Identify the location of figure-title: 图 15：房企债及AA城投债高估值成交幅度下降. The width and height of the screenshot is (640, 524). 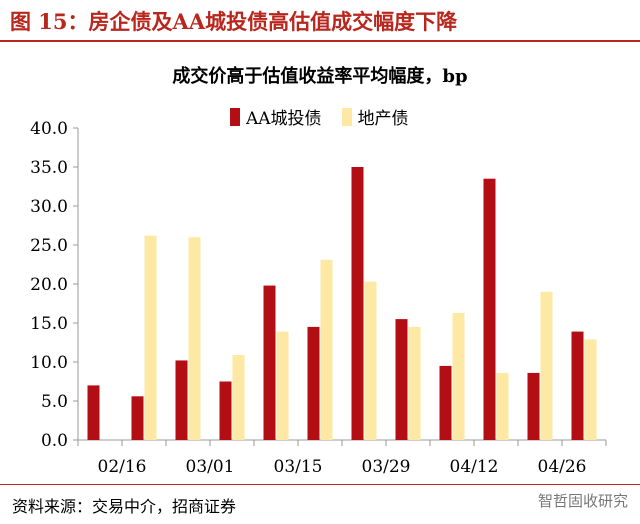
(234, 21).